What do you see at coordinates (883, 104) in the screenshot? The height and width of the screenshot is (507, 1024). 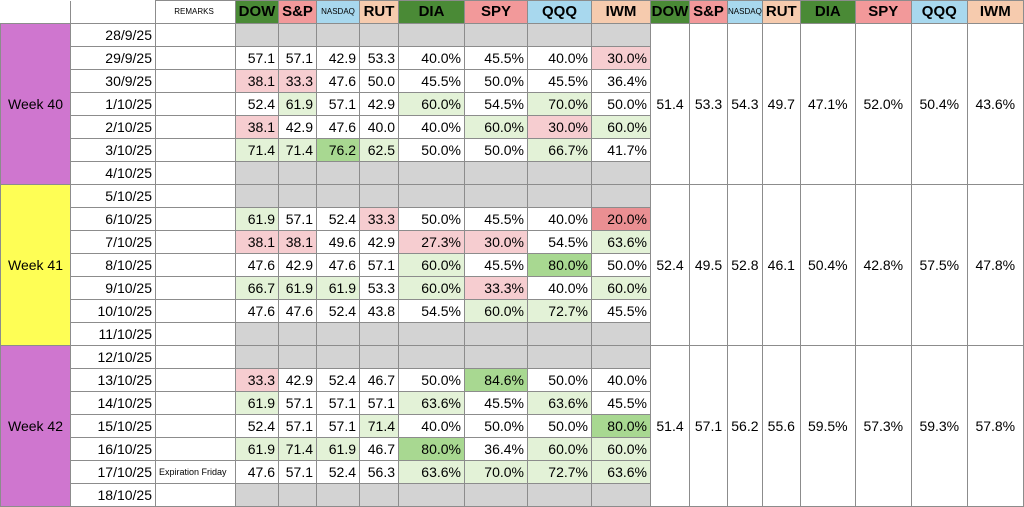 I see `weekly-average-cell: 52.0%` at bounding box center [883, 104].